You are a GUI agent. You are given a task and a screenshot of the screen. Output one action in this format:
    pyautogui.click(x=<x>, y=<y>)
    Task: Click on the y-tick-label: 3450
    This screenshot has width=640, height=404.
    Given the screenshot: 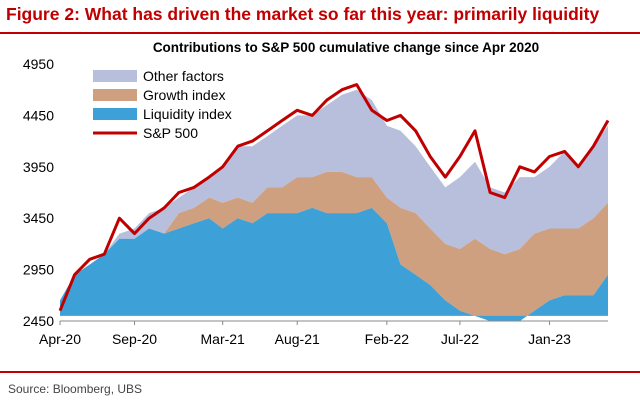 What is the action you would take?
    pyautogui.click(x=38, y=218)
    